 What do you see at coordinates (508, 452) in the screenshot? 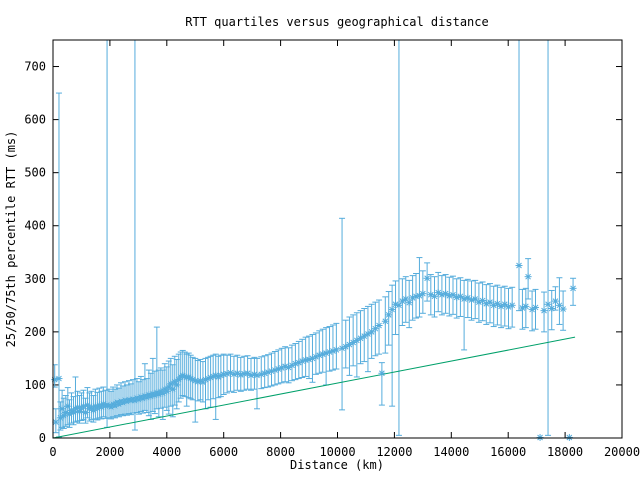
I see `x-tick-label: 16000` at bounding box center [508, 452].